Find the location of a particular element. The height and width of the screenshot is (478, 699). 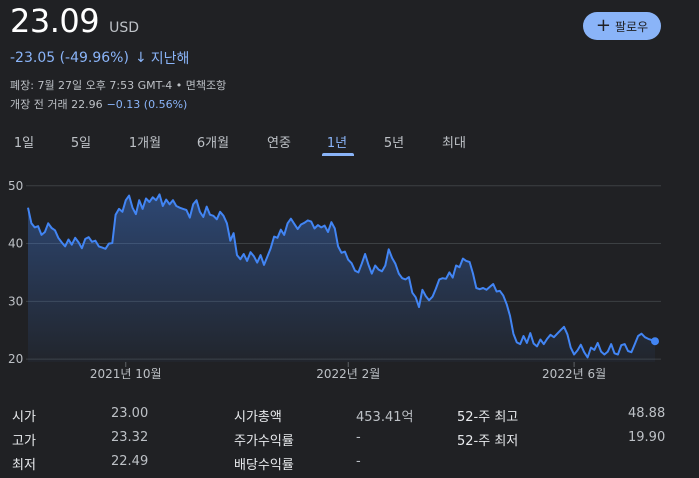

stat-pe-value: - is located at coordinates (358, 437).